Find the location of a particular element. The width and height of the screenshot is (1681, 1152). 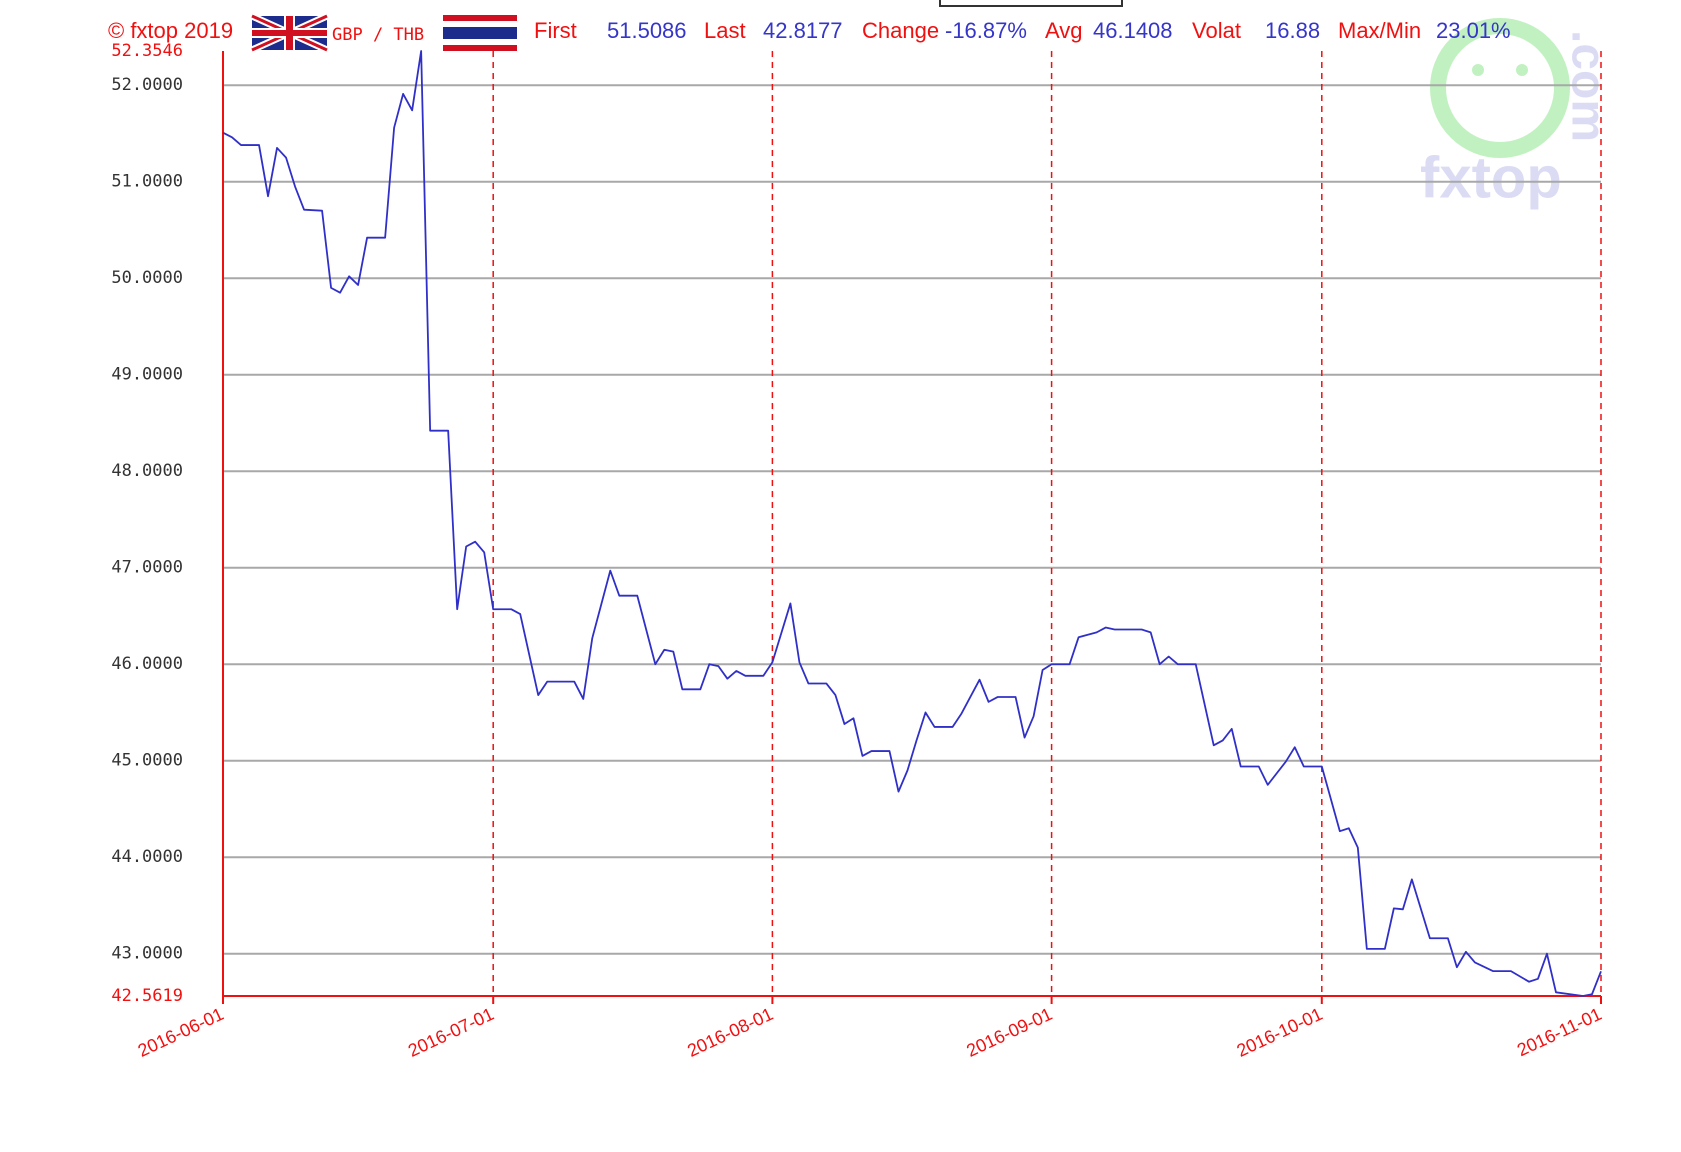

stat-label: Avg is located at coordinates (1064, 30).